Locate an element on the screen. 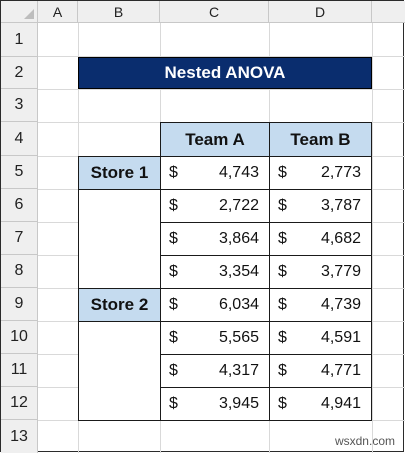  value: 3,354 is located at coordinates (238, 271).